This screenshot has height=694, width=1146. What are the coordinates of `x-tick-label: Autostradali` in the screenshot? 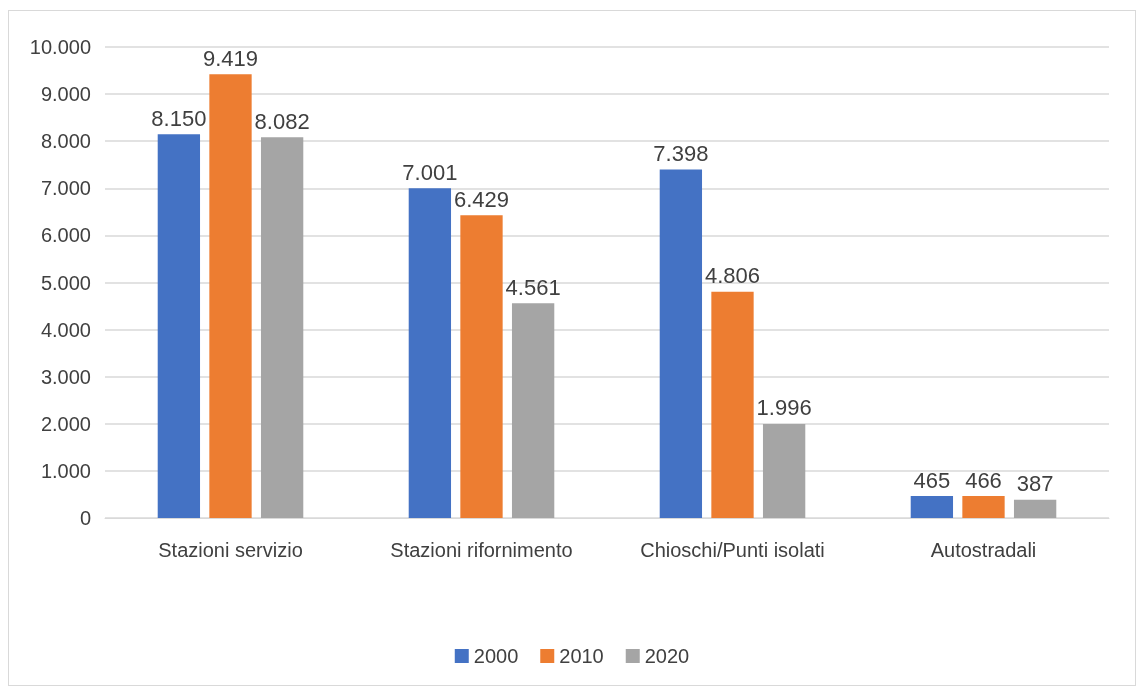 It's located at (983, 550).